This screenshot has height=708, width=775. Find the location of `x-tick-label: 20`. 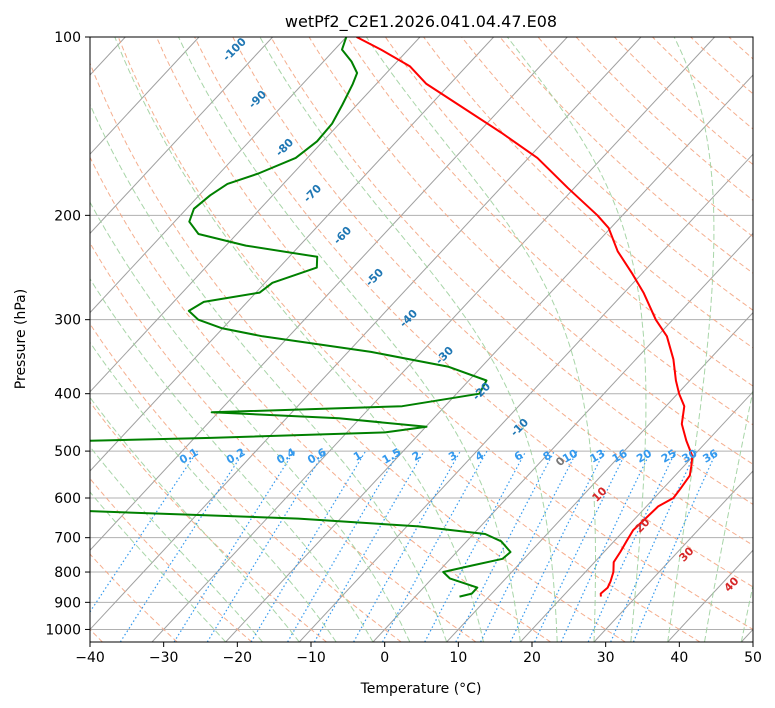

x-tick-label: 20 is located at coordinates (532, 658).